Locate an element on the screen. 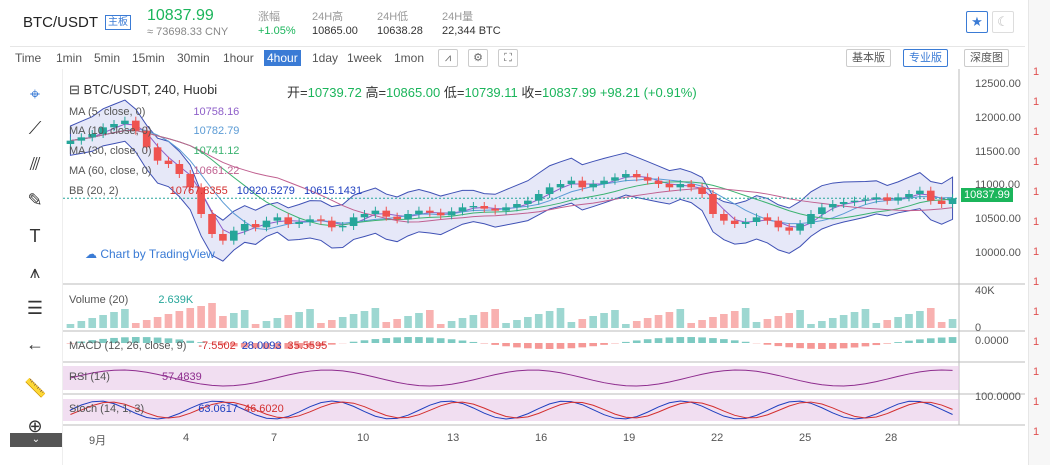  collapse-legend-icon: ⊟ is located at coordinates (74, 89).